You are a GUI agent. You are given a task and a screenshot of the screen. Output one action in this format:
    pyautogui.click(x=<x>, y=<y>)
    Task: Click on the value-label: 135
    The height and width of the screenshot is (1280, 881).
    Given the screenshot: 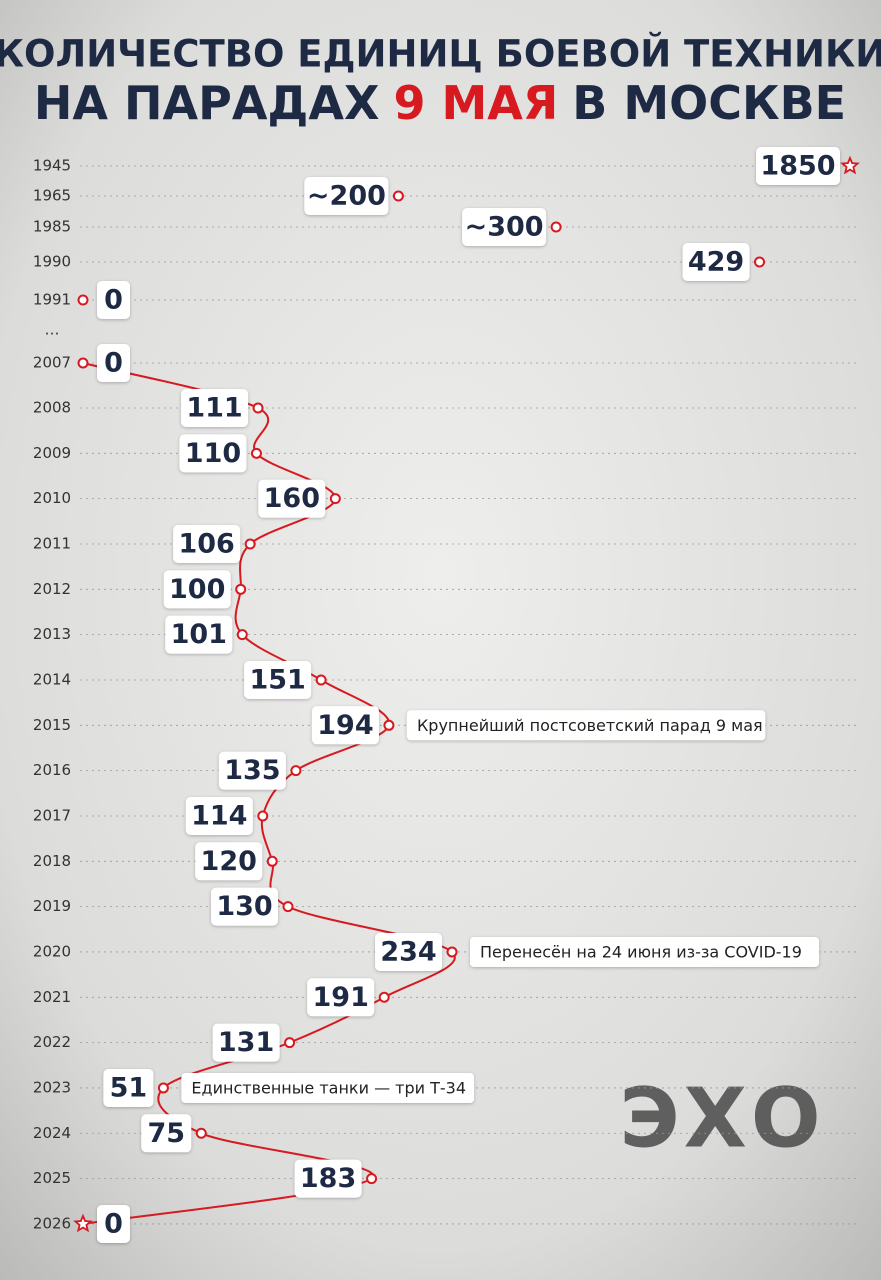 What is the action you would take?
    pyautogui.click(x=252, y=770)
    